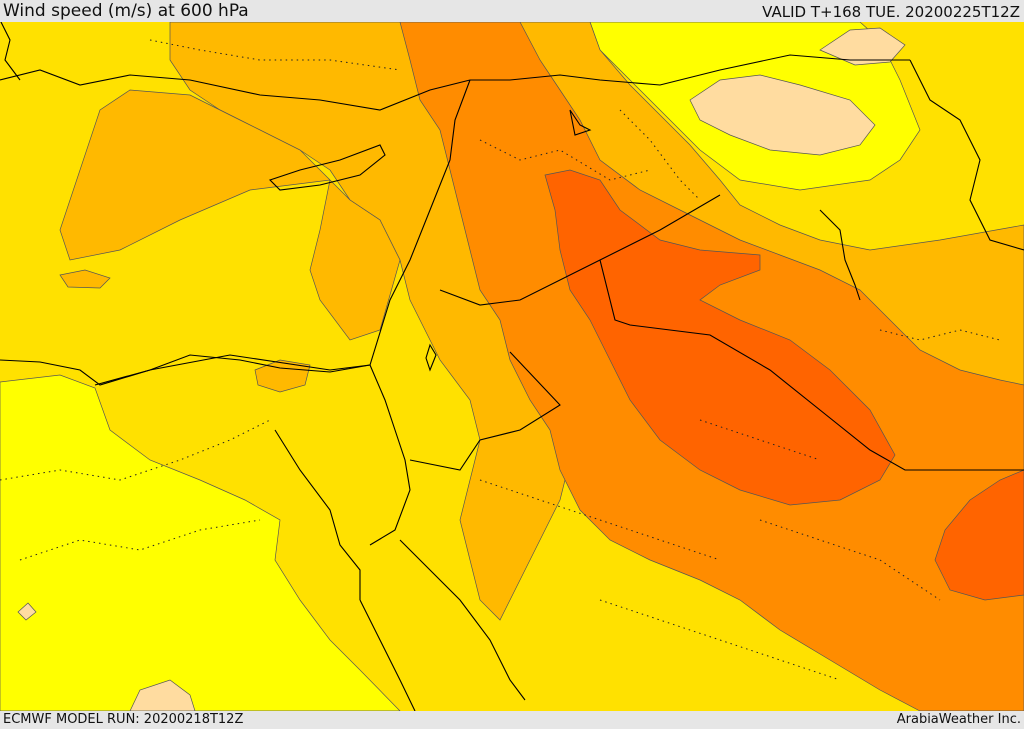 The height and width of the screenshot is (729, 1024). Describe the element at coordinates (230, 215) in the screenshot. I see `contour-medium-west` at that location.